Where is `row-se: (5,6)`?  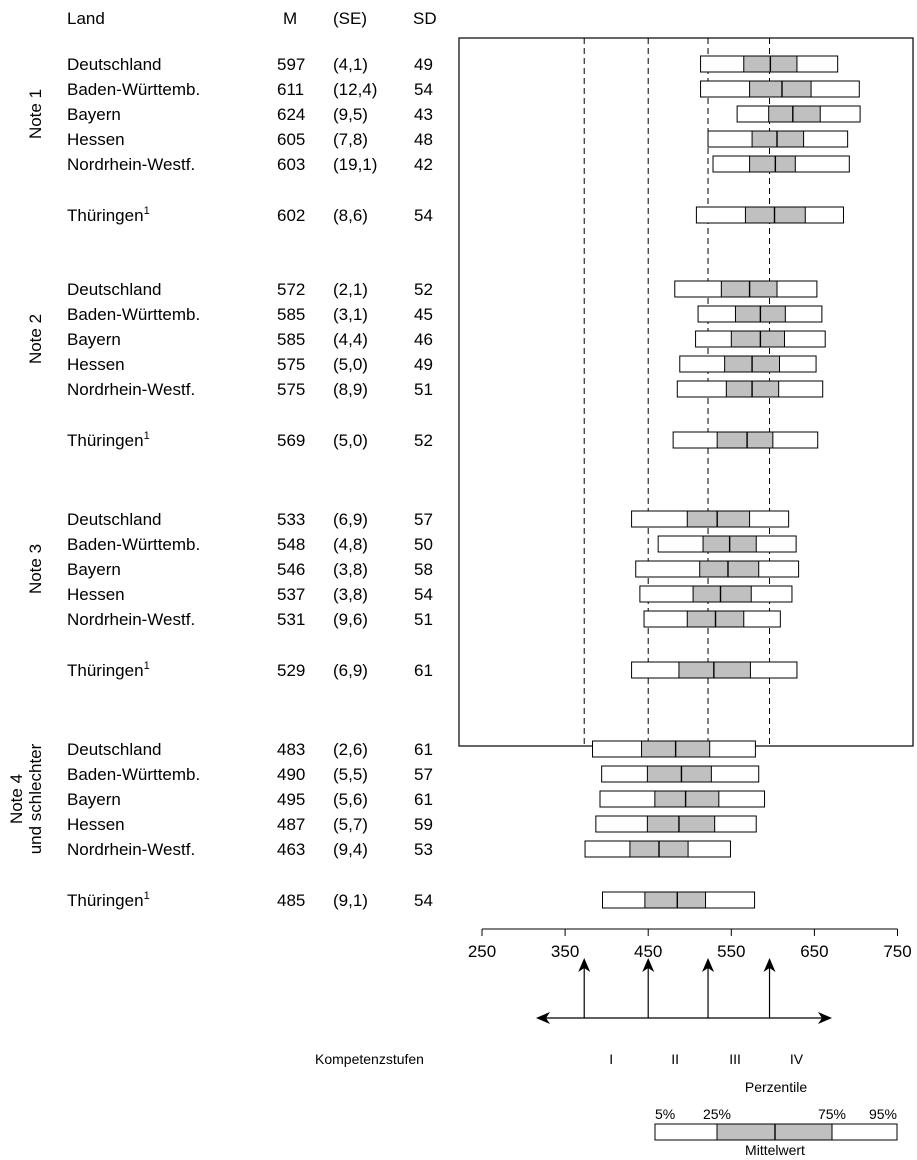
row-se: (5,6) is located at coordinates (350, 799).